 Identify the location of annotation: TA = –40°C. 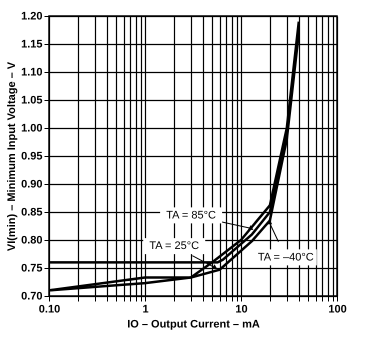
(286, 257).